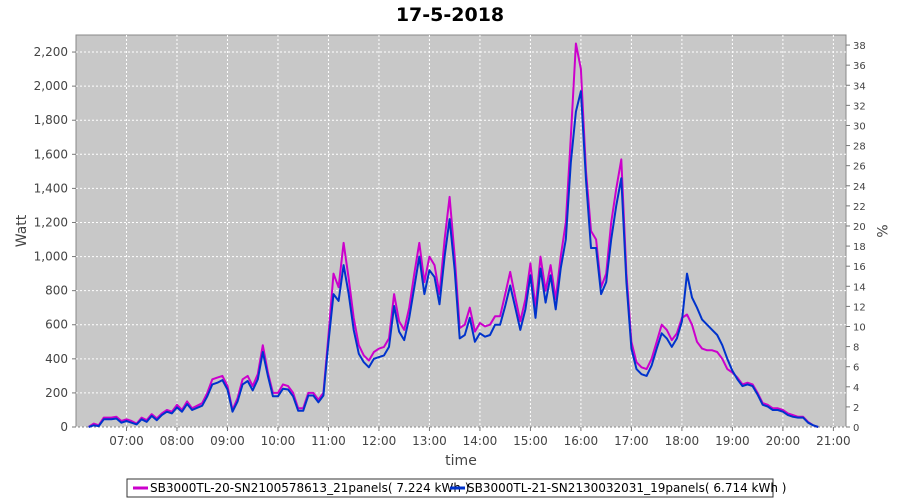 The image size is (900, 500). What do you see at coordinates (64, 427) in the screenshot?
I see `y-tick-label-0: 0` at bounding box center [64, 427].